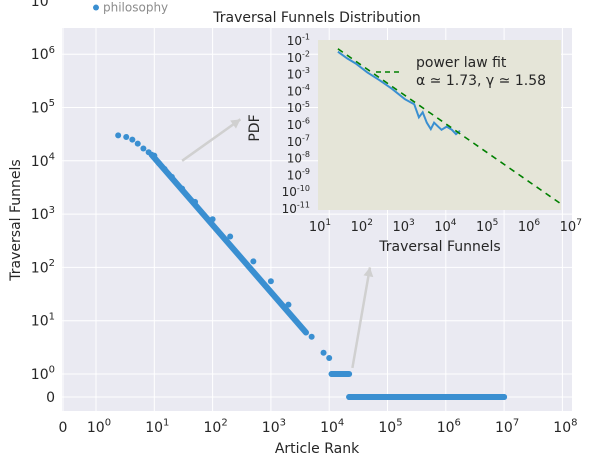 Image resolution: width=596 pixels, height=464 pixels. What do you see at coordinates (403, 226) in the screenshot?
I see `inset-x-tick-2: 10³` at bounding box center [403, 226].